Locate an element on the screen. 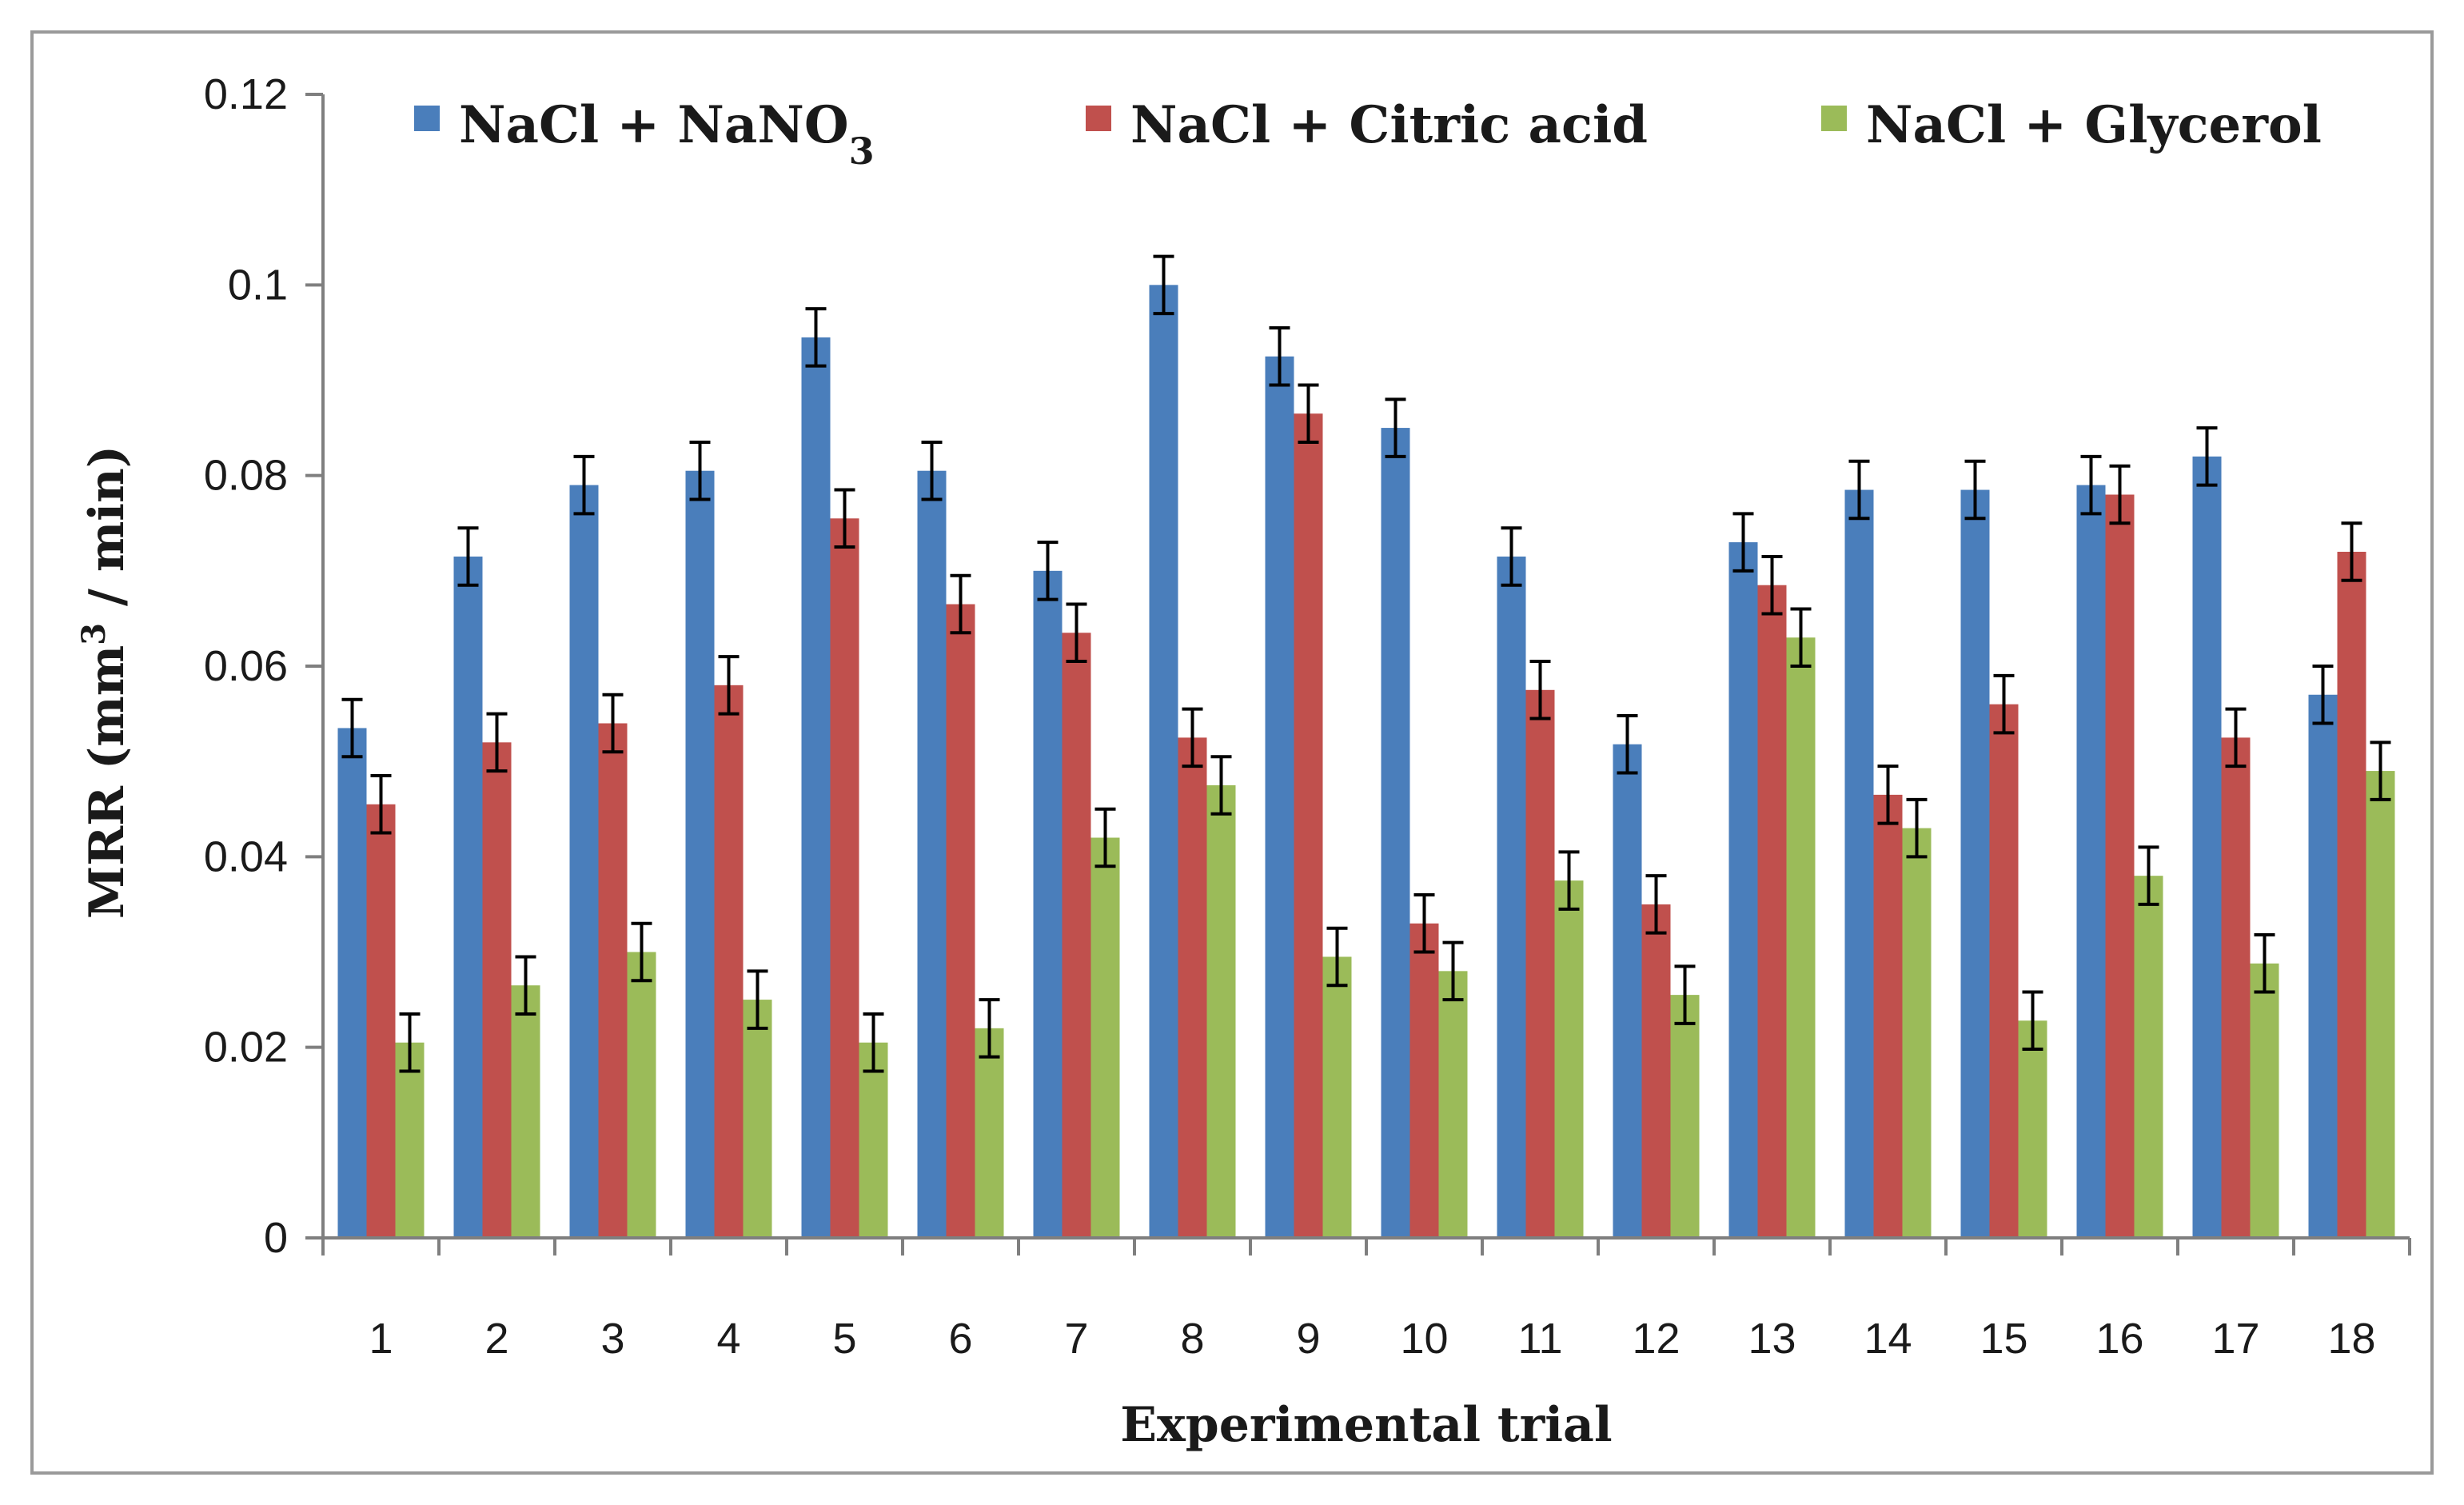 The width and height of the screenshot is (2464, 1505). y-tick-label: 0.06 is located at coordinates (246, 666).